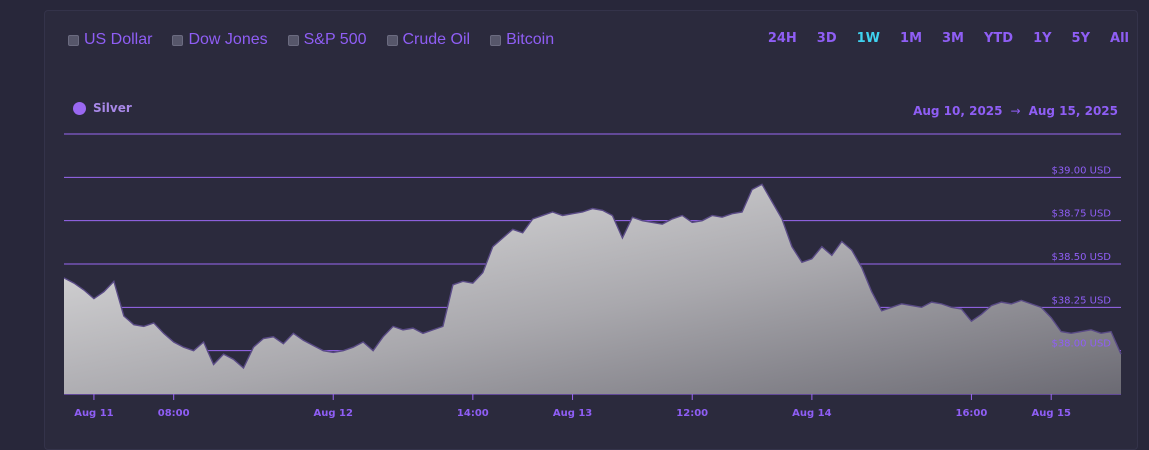  What do you see at coordinates (1081, 344) in the screenshot?
I see `y-tick-label: $38.00 USD` at bounding box center [1081, 344].